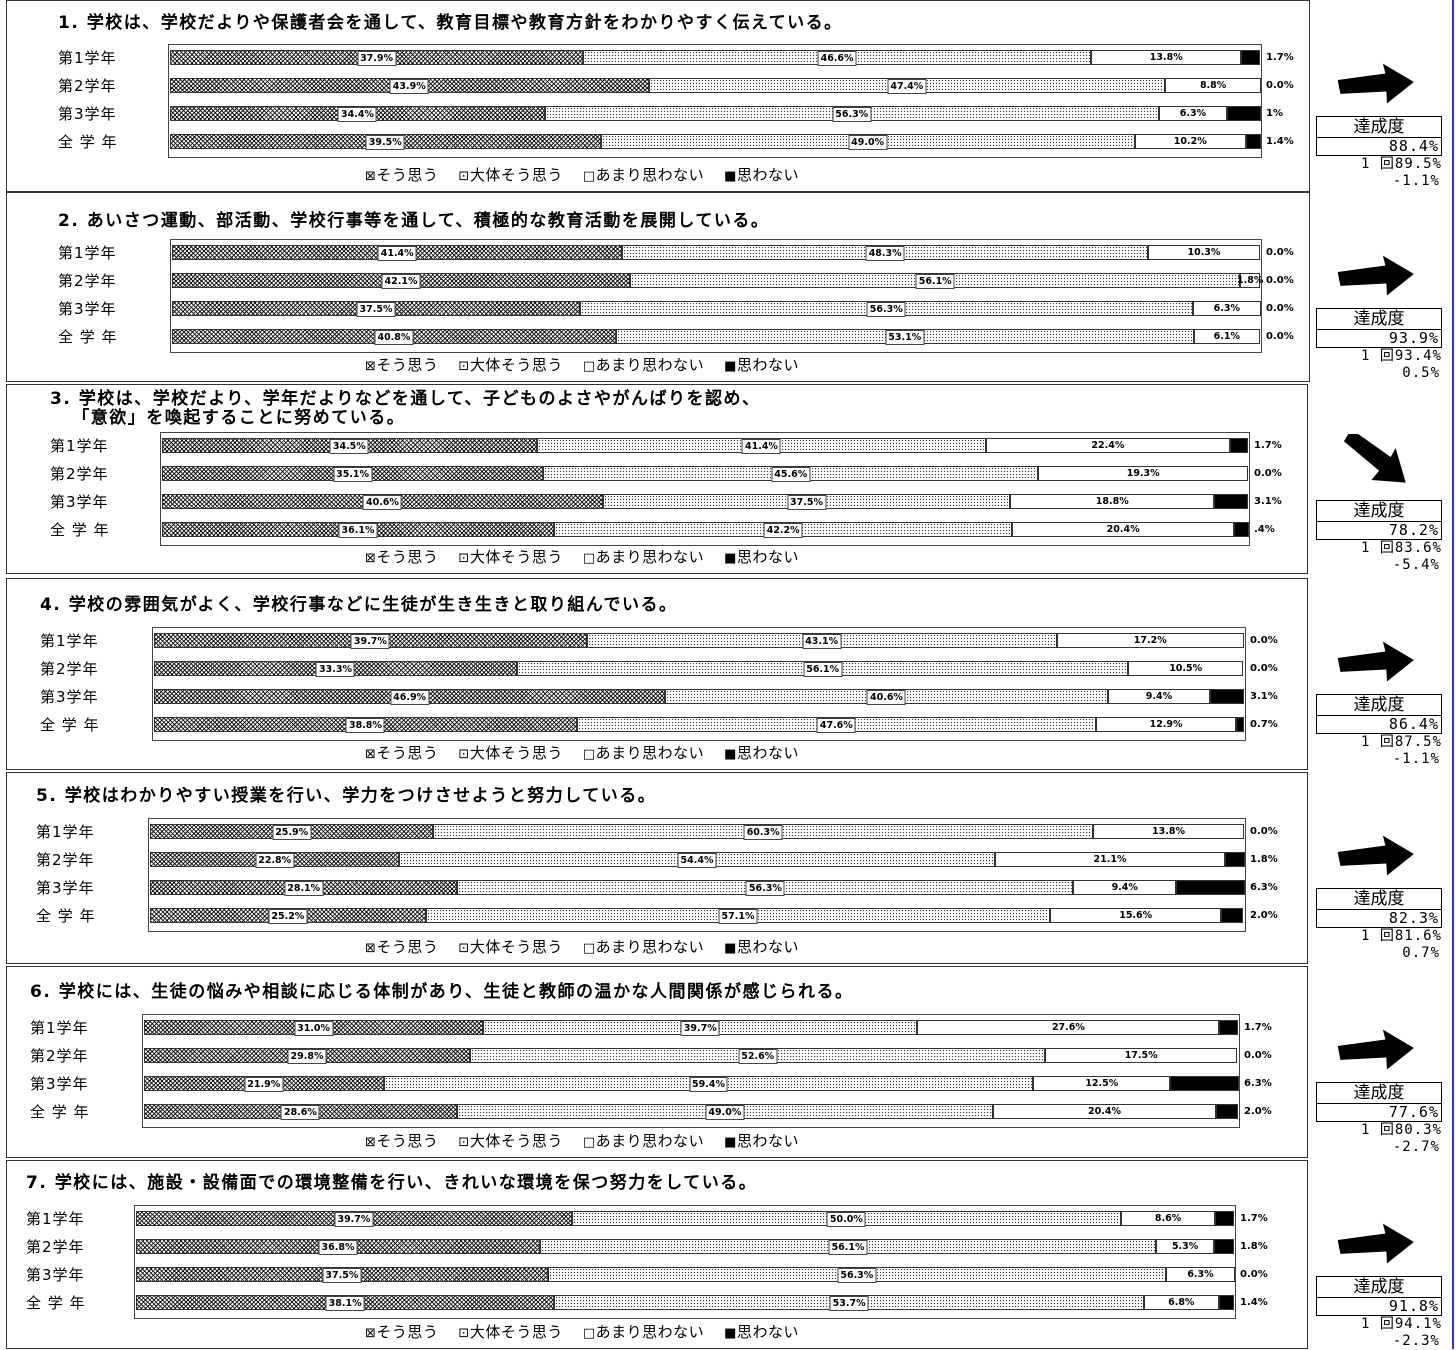  I want to click on legend-marker-icon: ■, so click(730, 1333).